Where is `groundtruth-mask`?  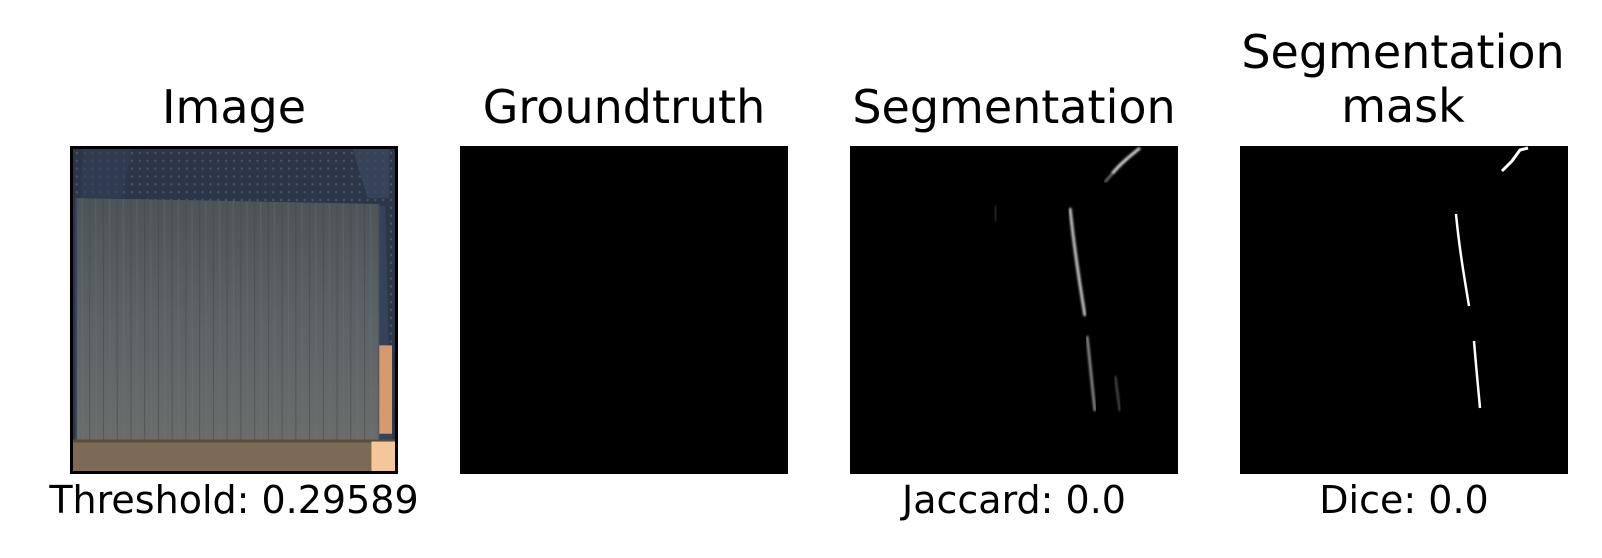
groundtruth-mask is located at coordinates (624, 310).